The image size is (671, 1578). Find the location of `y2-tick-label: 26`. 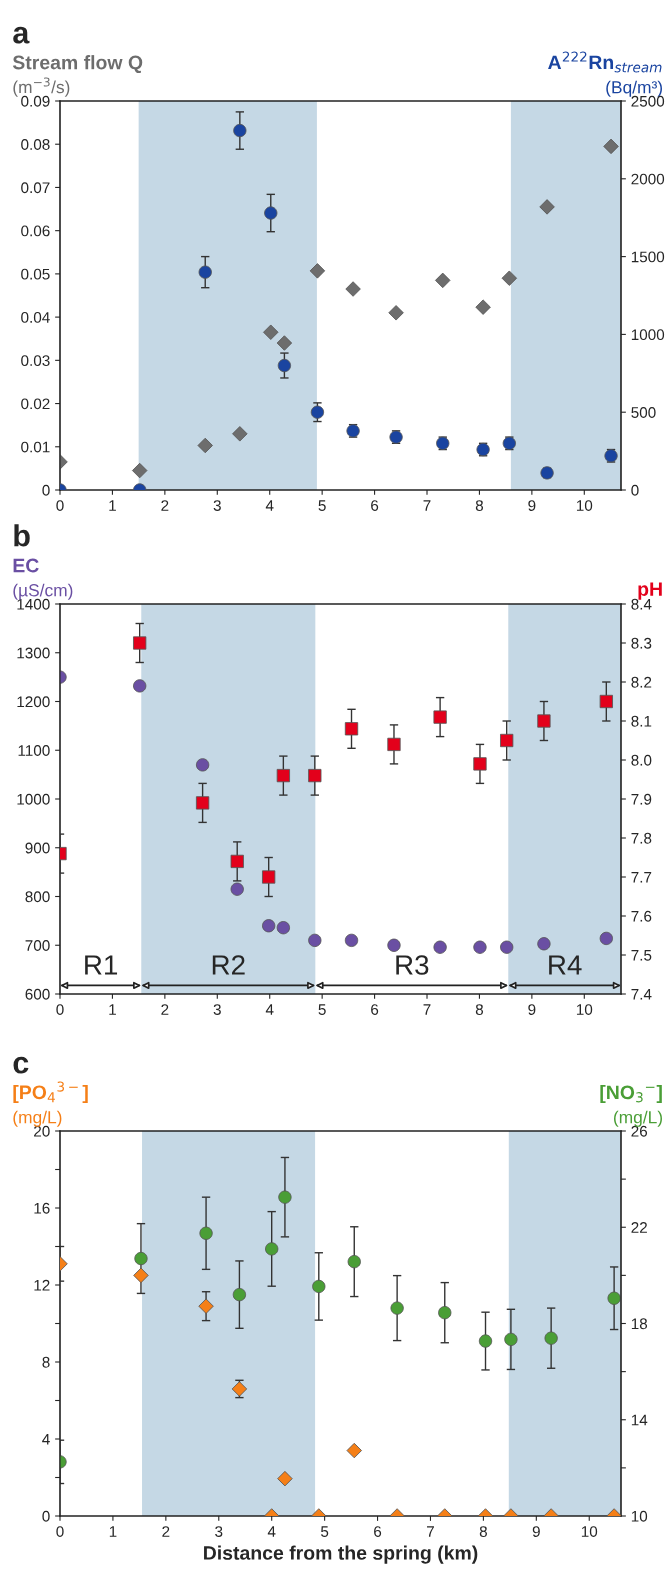

y2-tick-label: 26 is located at coordinates (639, 1131).